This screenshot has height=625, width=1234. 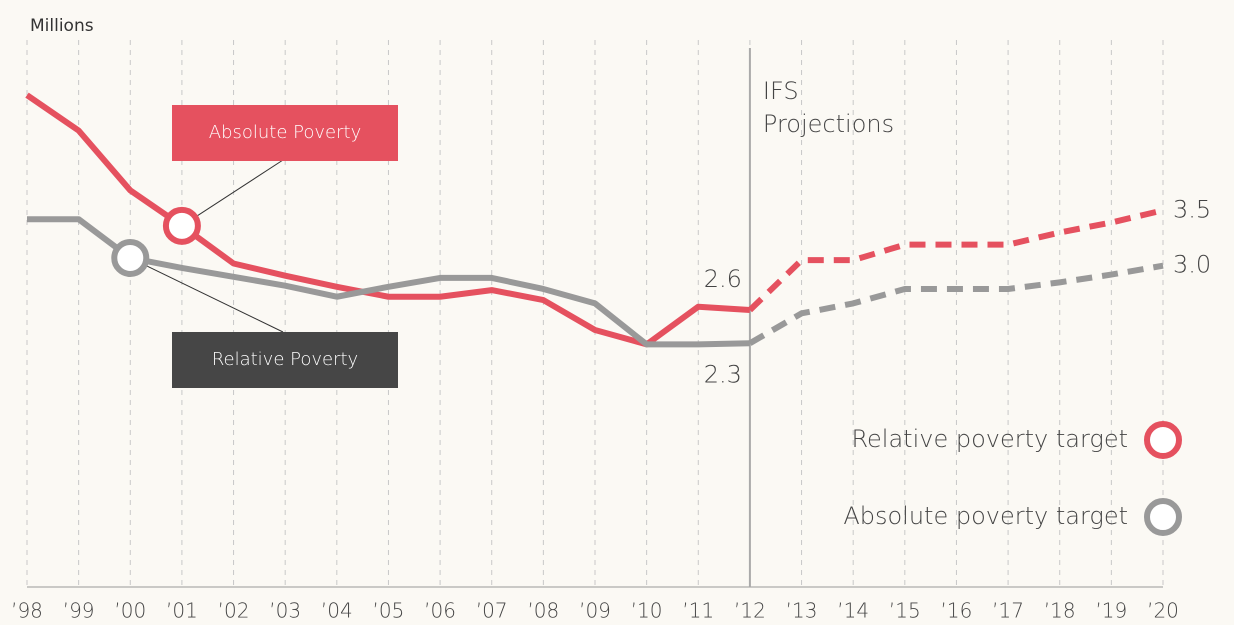 I want to click on callout-label: Relative Poverty, so click(x=285, y=359).